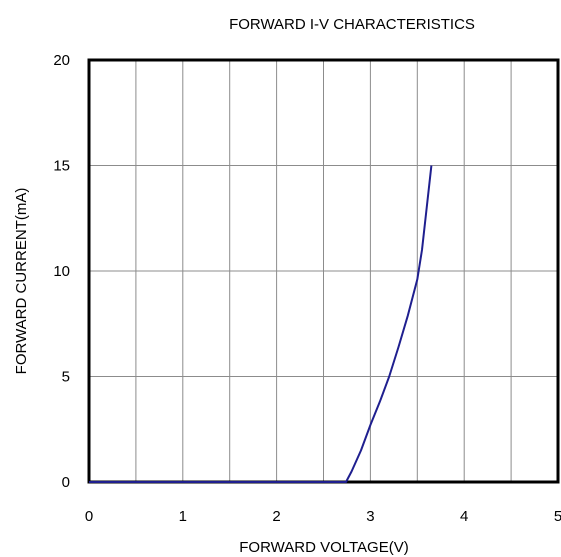 This screenshot has width=561, height=557. I want to click on x-tick-label: 1, so click(183, 516).